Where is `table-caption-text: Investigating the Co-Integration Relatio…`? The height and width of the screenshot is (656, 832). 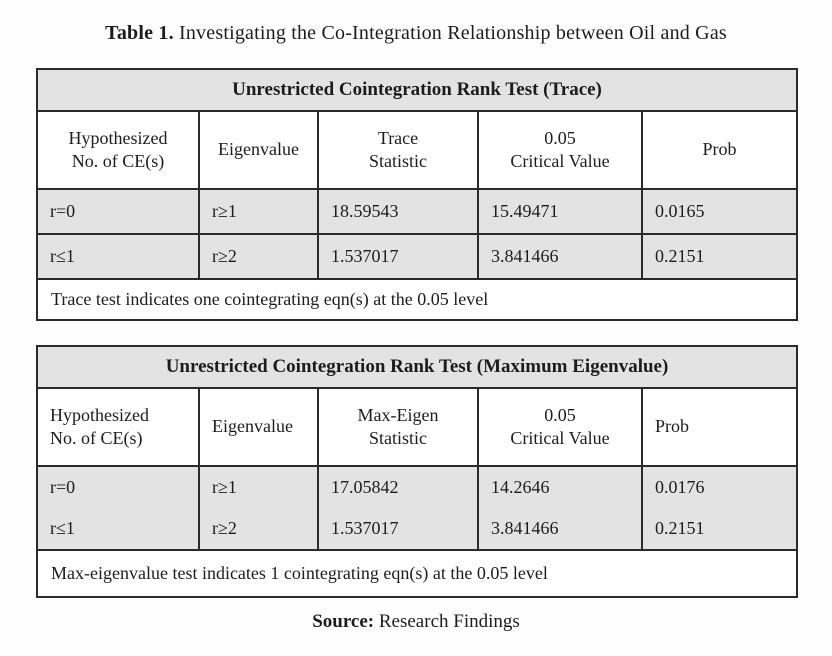
table-caption-text: Investigating the Co-Integration Relatio… is located at coordinates (453, 33).